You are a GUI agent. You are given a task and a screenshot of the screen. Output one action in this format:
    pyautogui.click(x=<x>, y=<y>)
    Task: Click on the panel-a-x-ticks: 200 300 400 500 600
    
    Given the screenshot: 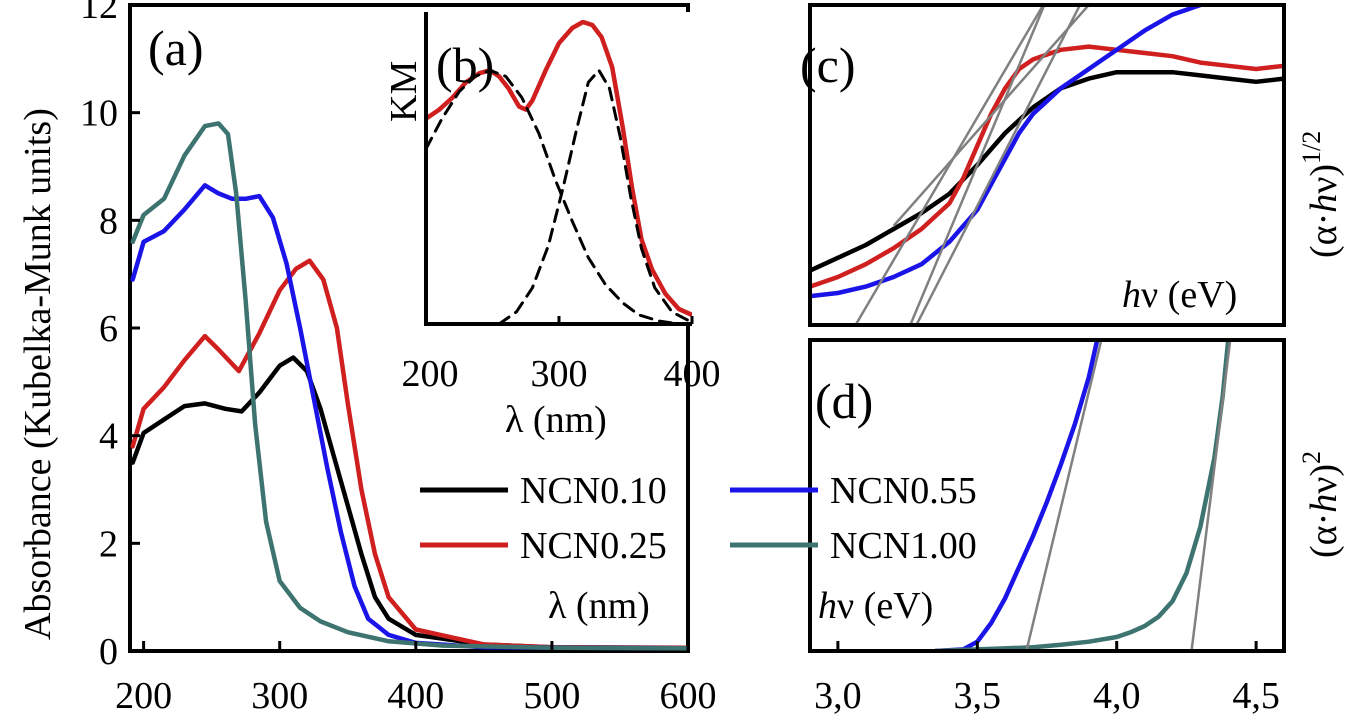 What is the action you would take?
    pyautogui.click(x=416, y=679)
    